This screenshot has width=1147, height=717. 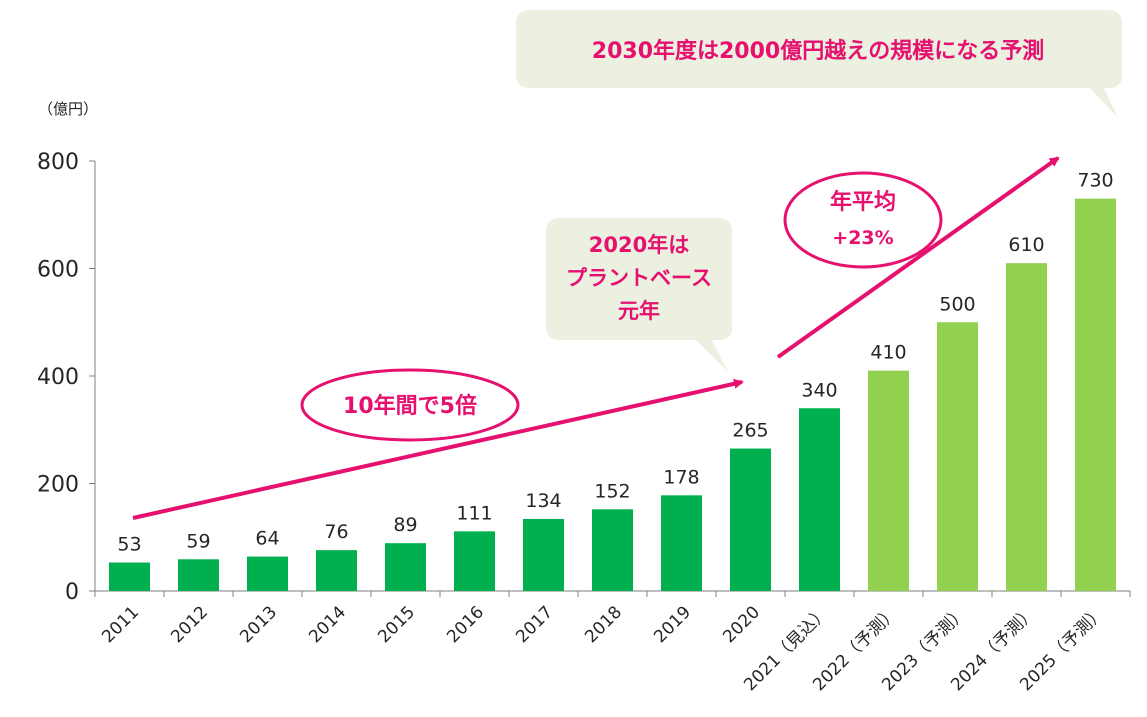 What do you see at coordinates (258, 624) in the screenshot?
I see `x-tick-label: 2013` at bounding box center [258, 624].